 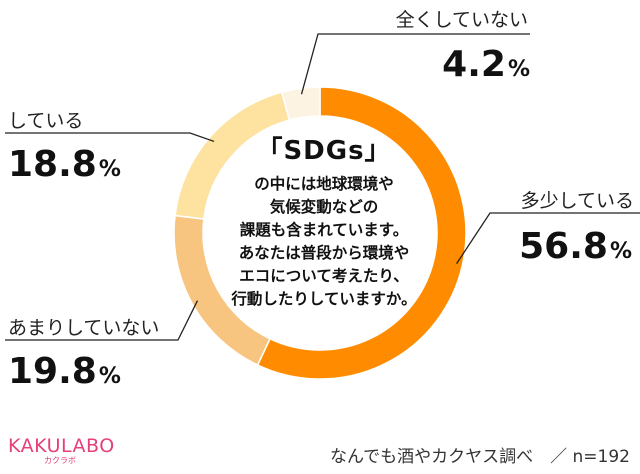 What do you see at coordinates (60, 460) in the screenshot?
I see `brand-sub: カクラボ` at bounding box center [60, 460].